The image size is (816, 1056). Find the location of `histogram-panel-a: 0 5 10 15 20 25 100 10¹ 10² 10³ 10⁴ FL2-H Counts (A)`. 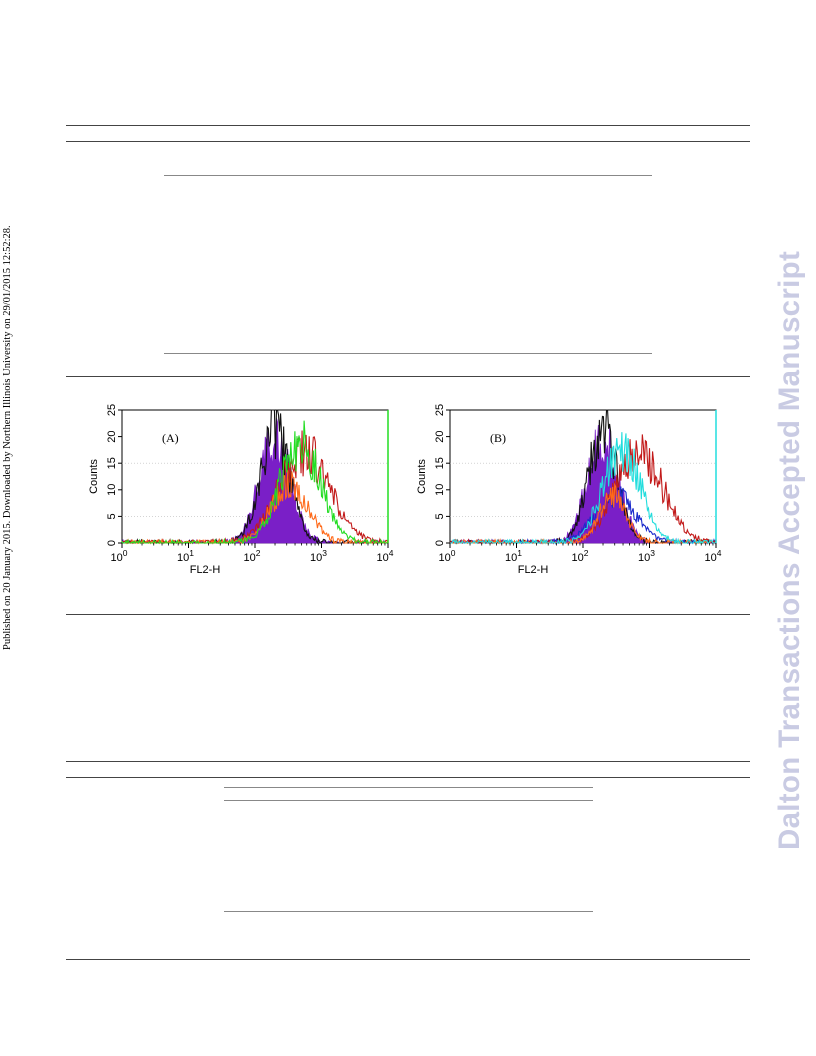

histogram-panel-a: 0 5 10 15 20 25 100 10¹ 10² 10³ 10⁴ FL2-H Counts (A) is located at coordinates (242, 495).